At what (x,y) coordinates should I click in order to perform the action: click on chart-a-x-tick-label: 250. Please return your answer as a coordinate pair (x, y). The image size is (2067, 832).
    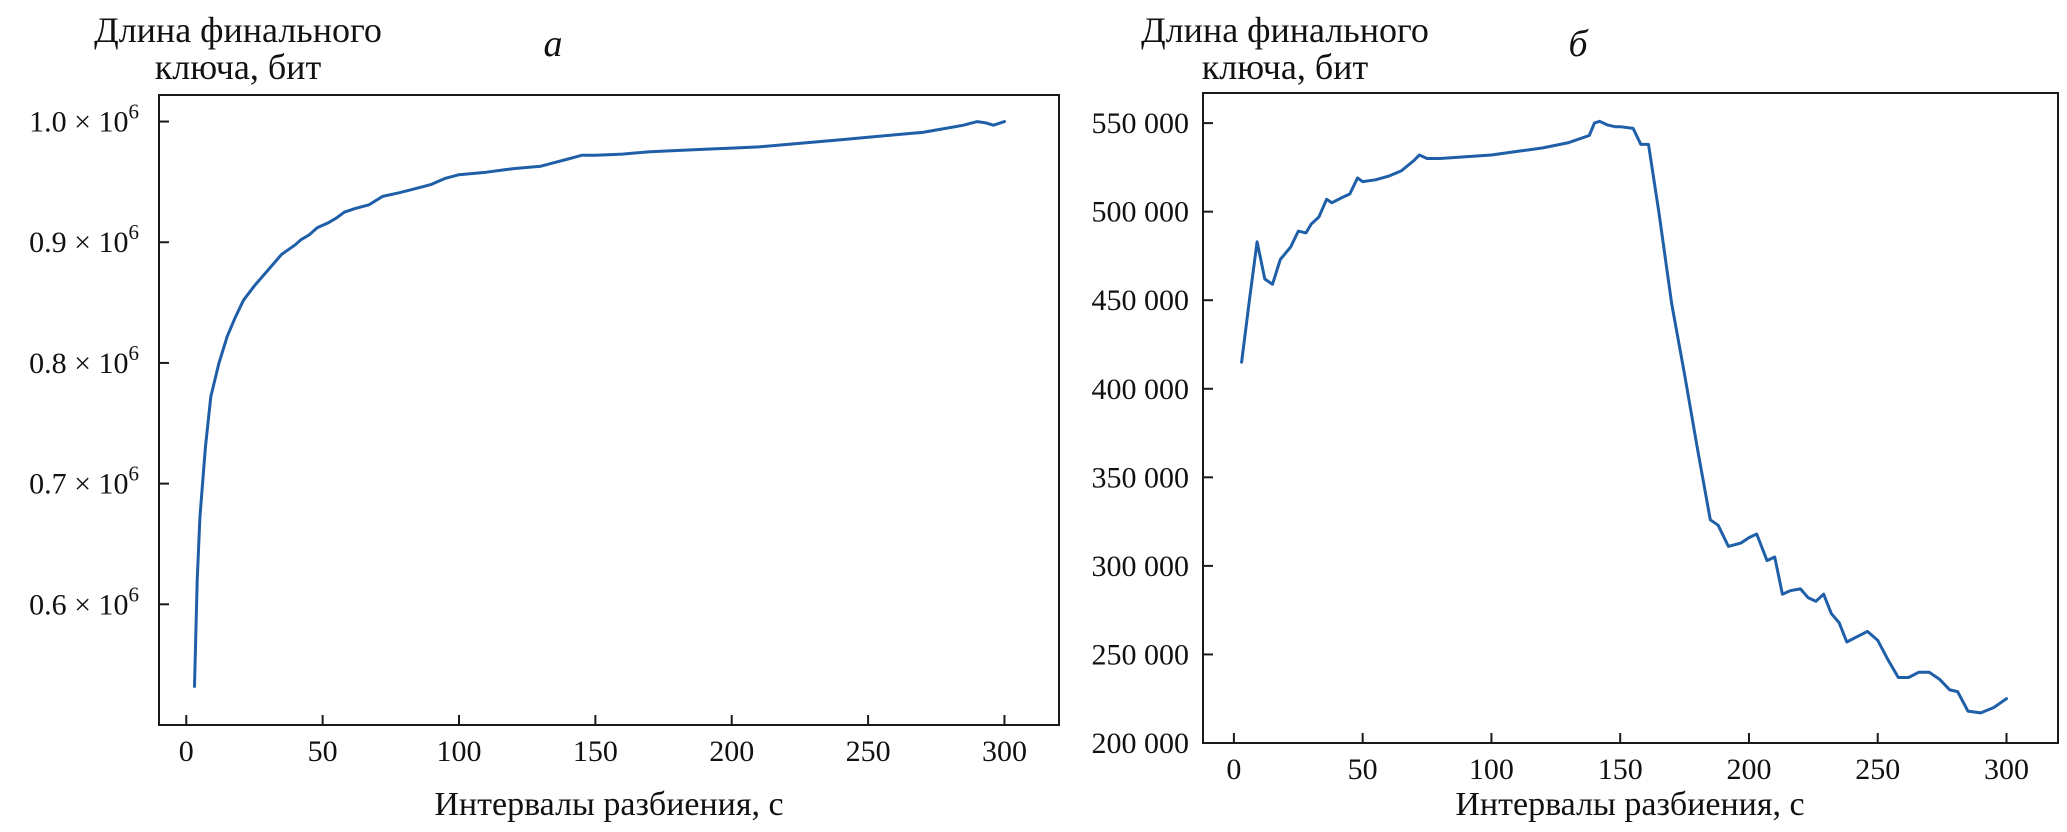
    Looking at the image, I should click on (868, 751).